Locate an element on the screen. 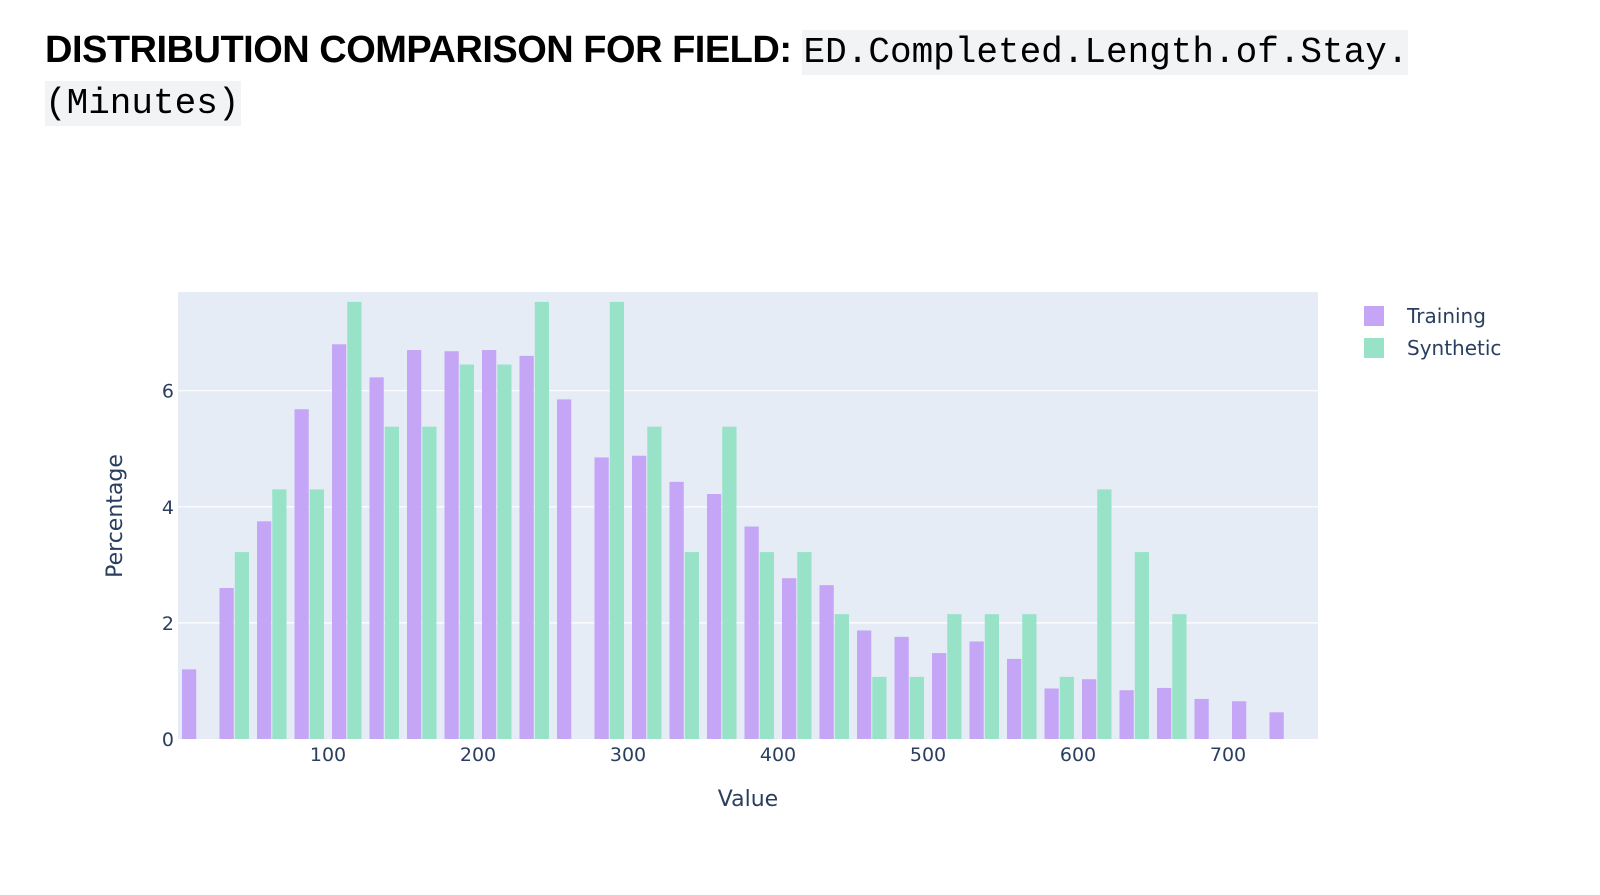 The height and width of the screenshot is (895, 1600). legend-label-training: Training is located at coordinates (1446, 316).